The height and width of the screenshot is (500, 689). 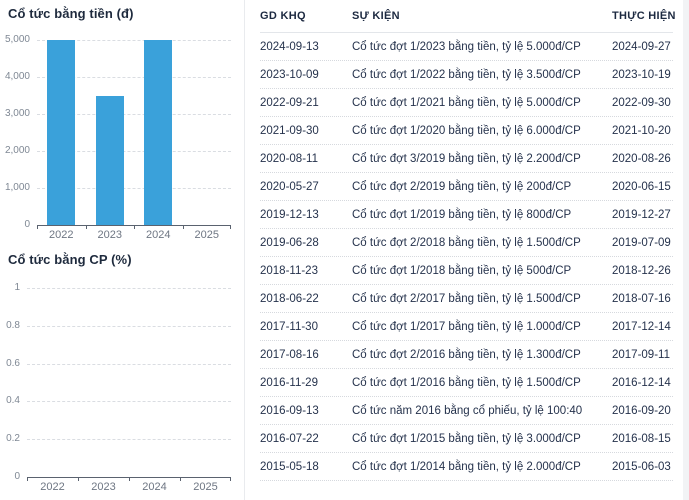 I want to click on cell-gd-khq: 2020-05-27, so click(x=289, y=186).